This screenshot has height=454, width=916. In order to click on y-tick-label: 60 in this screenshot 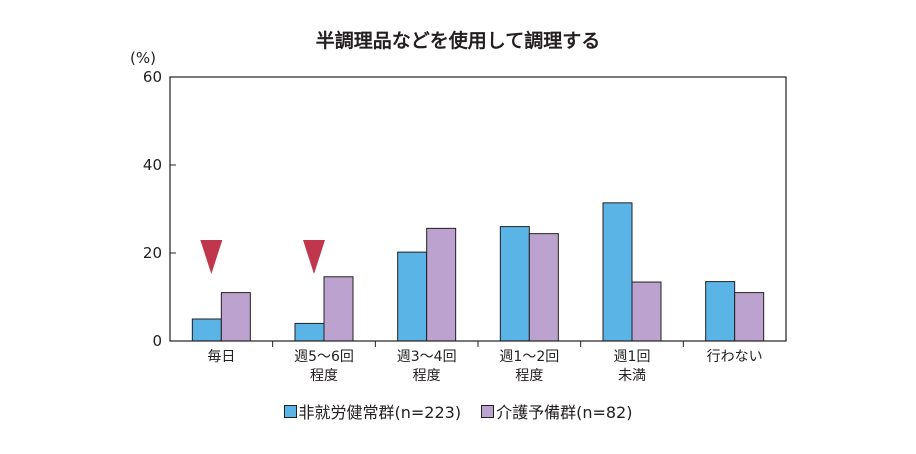, I will do `click(152, 77)`.